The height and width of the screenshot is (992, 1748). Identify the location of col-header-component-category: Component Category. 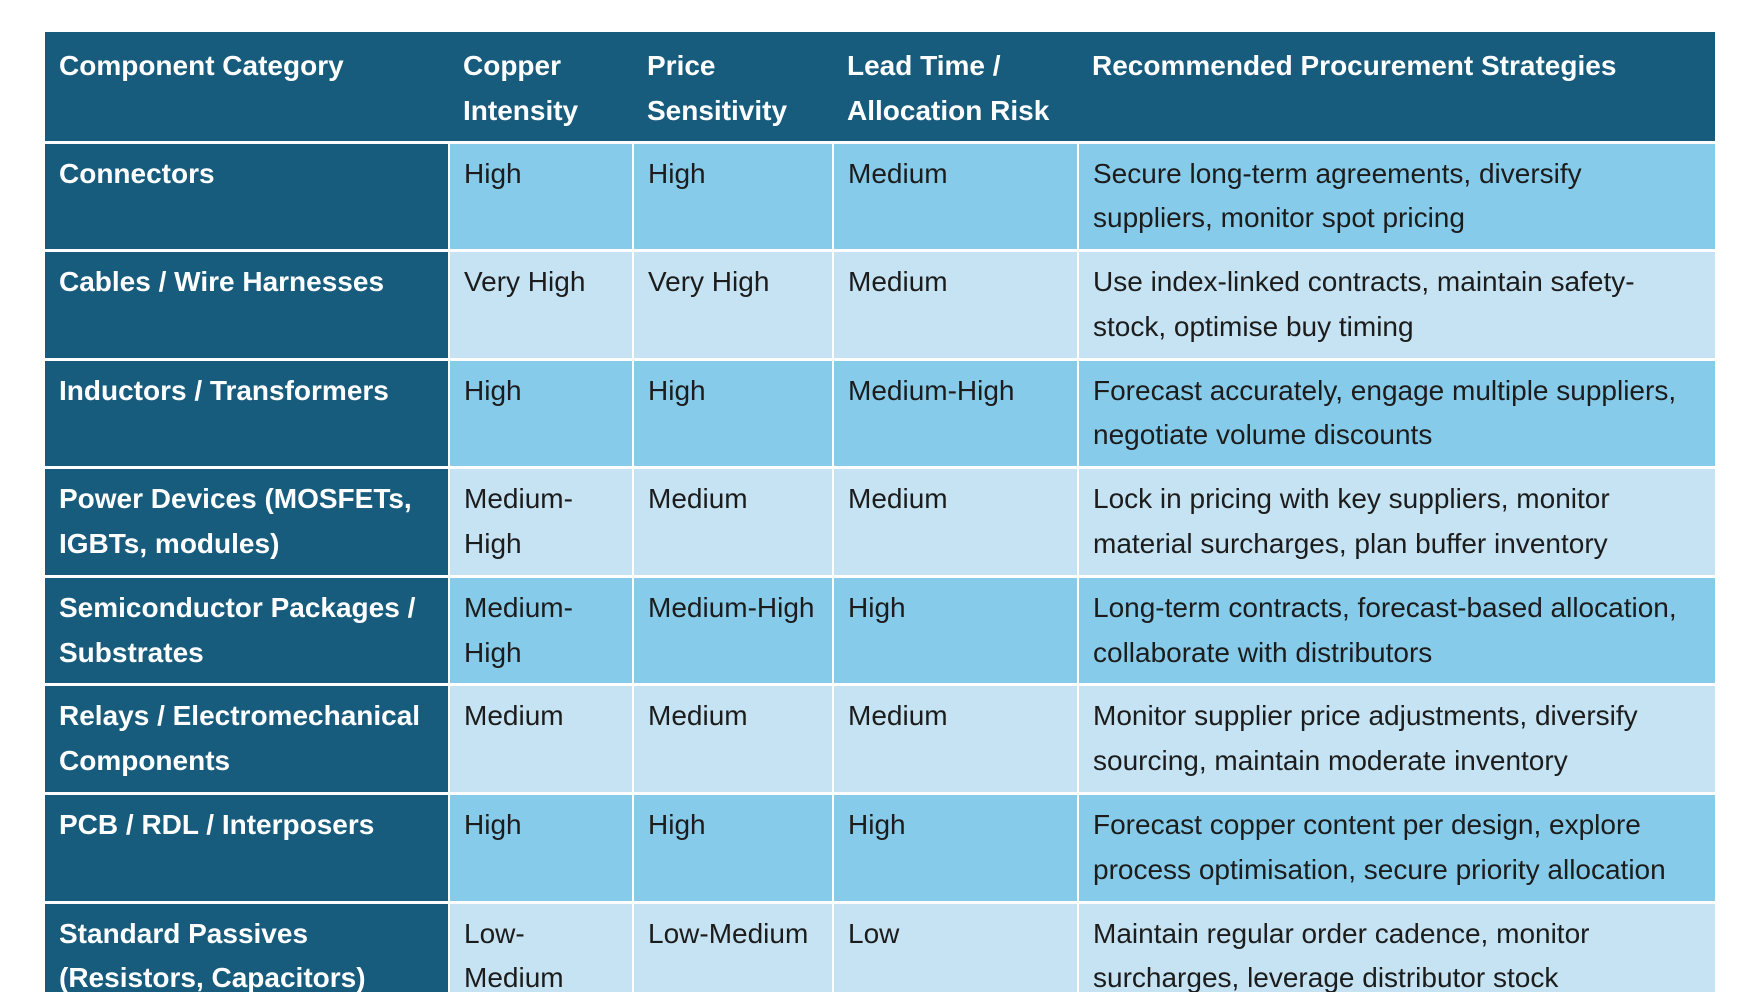
(247, 88).